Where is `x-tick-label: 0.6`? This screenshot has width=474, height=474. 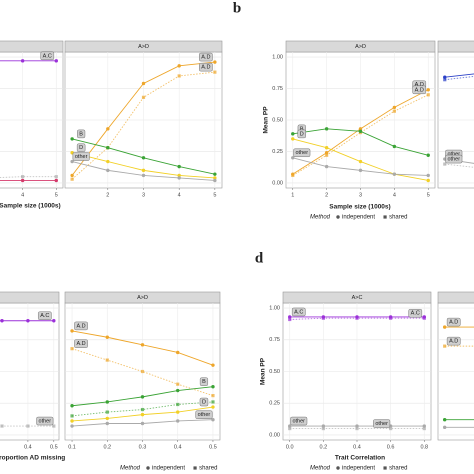
x-tick-label: 0.6 is located at coordinates (391, 447).